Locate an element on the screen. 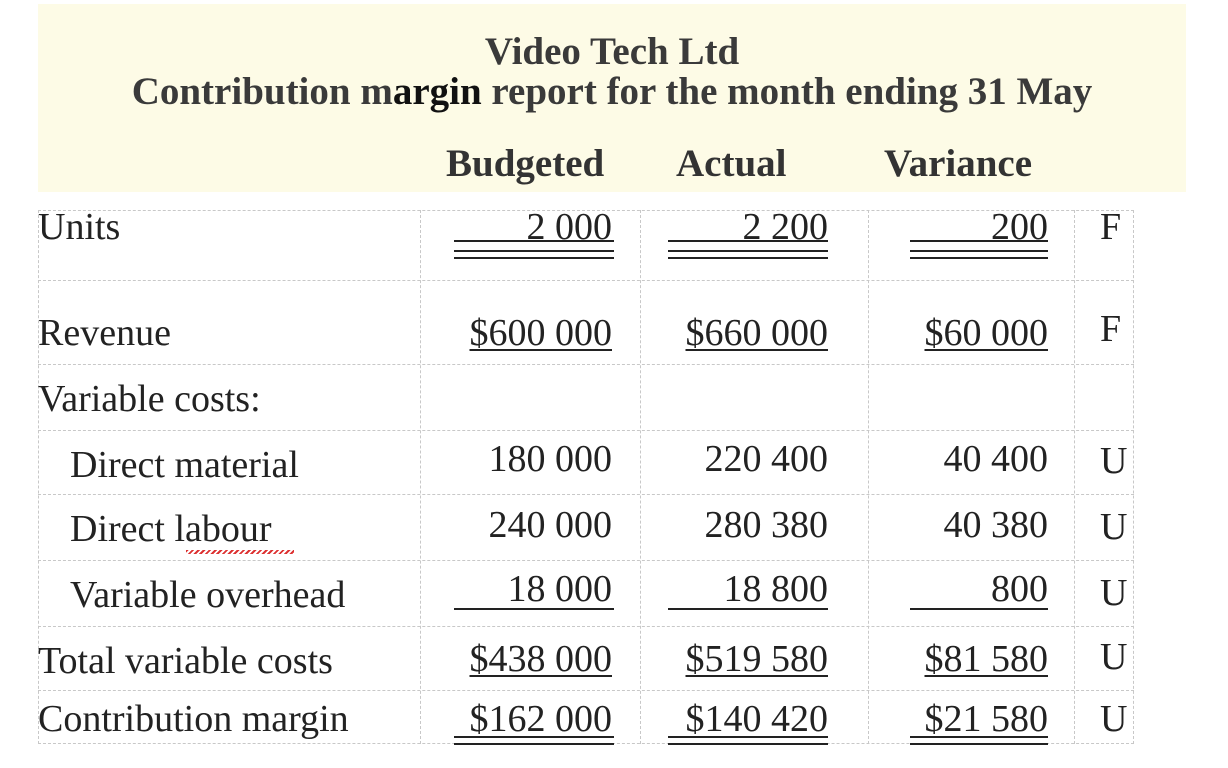 This screenshot has width=1228, height=768. row-label-direct-labour: Direct labour is located at coordinates (171, 529).